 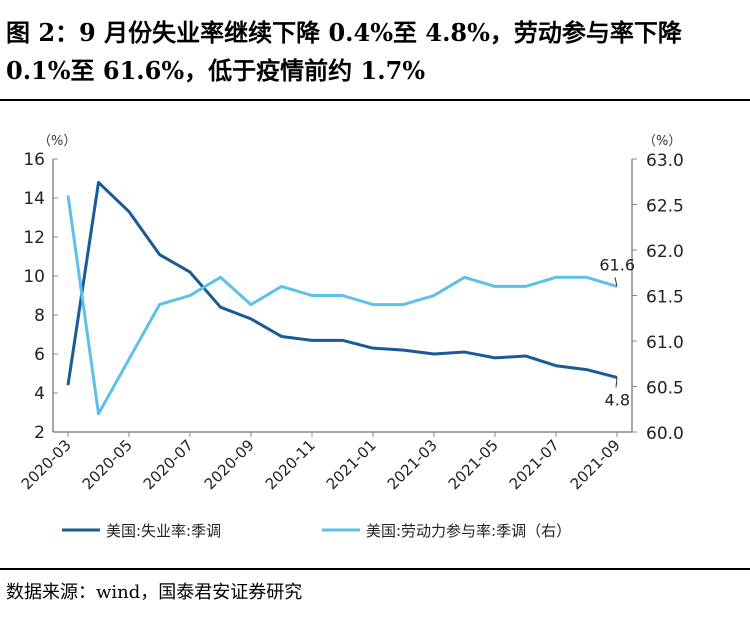 I want to click on right-tick-label: 61.5, so click(x=665, y=298).